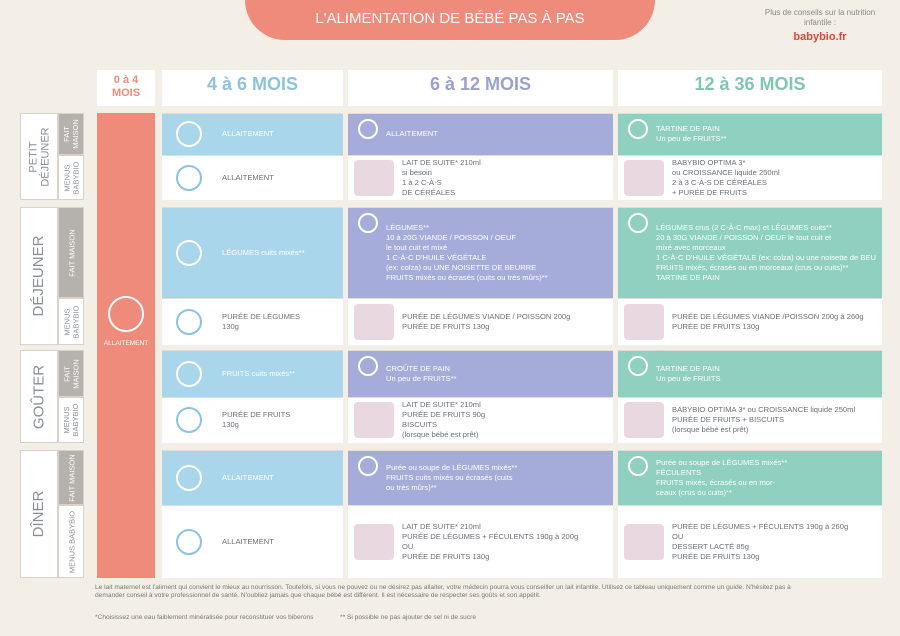 The image size is (900, 636). What do you see at coordinates (420, 424) in the screenshot?
I see `cell-text: BISCUITS` at bounding box center [420, 424].